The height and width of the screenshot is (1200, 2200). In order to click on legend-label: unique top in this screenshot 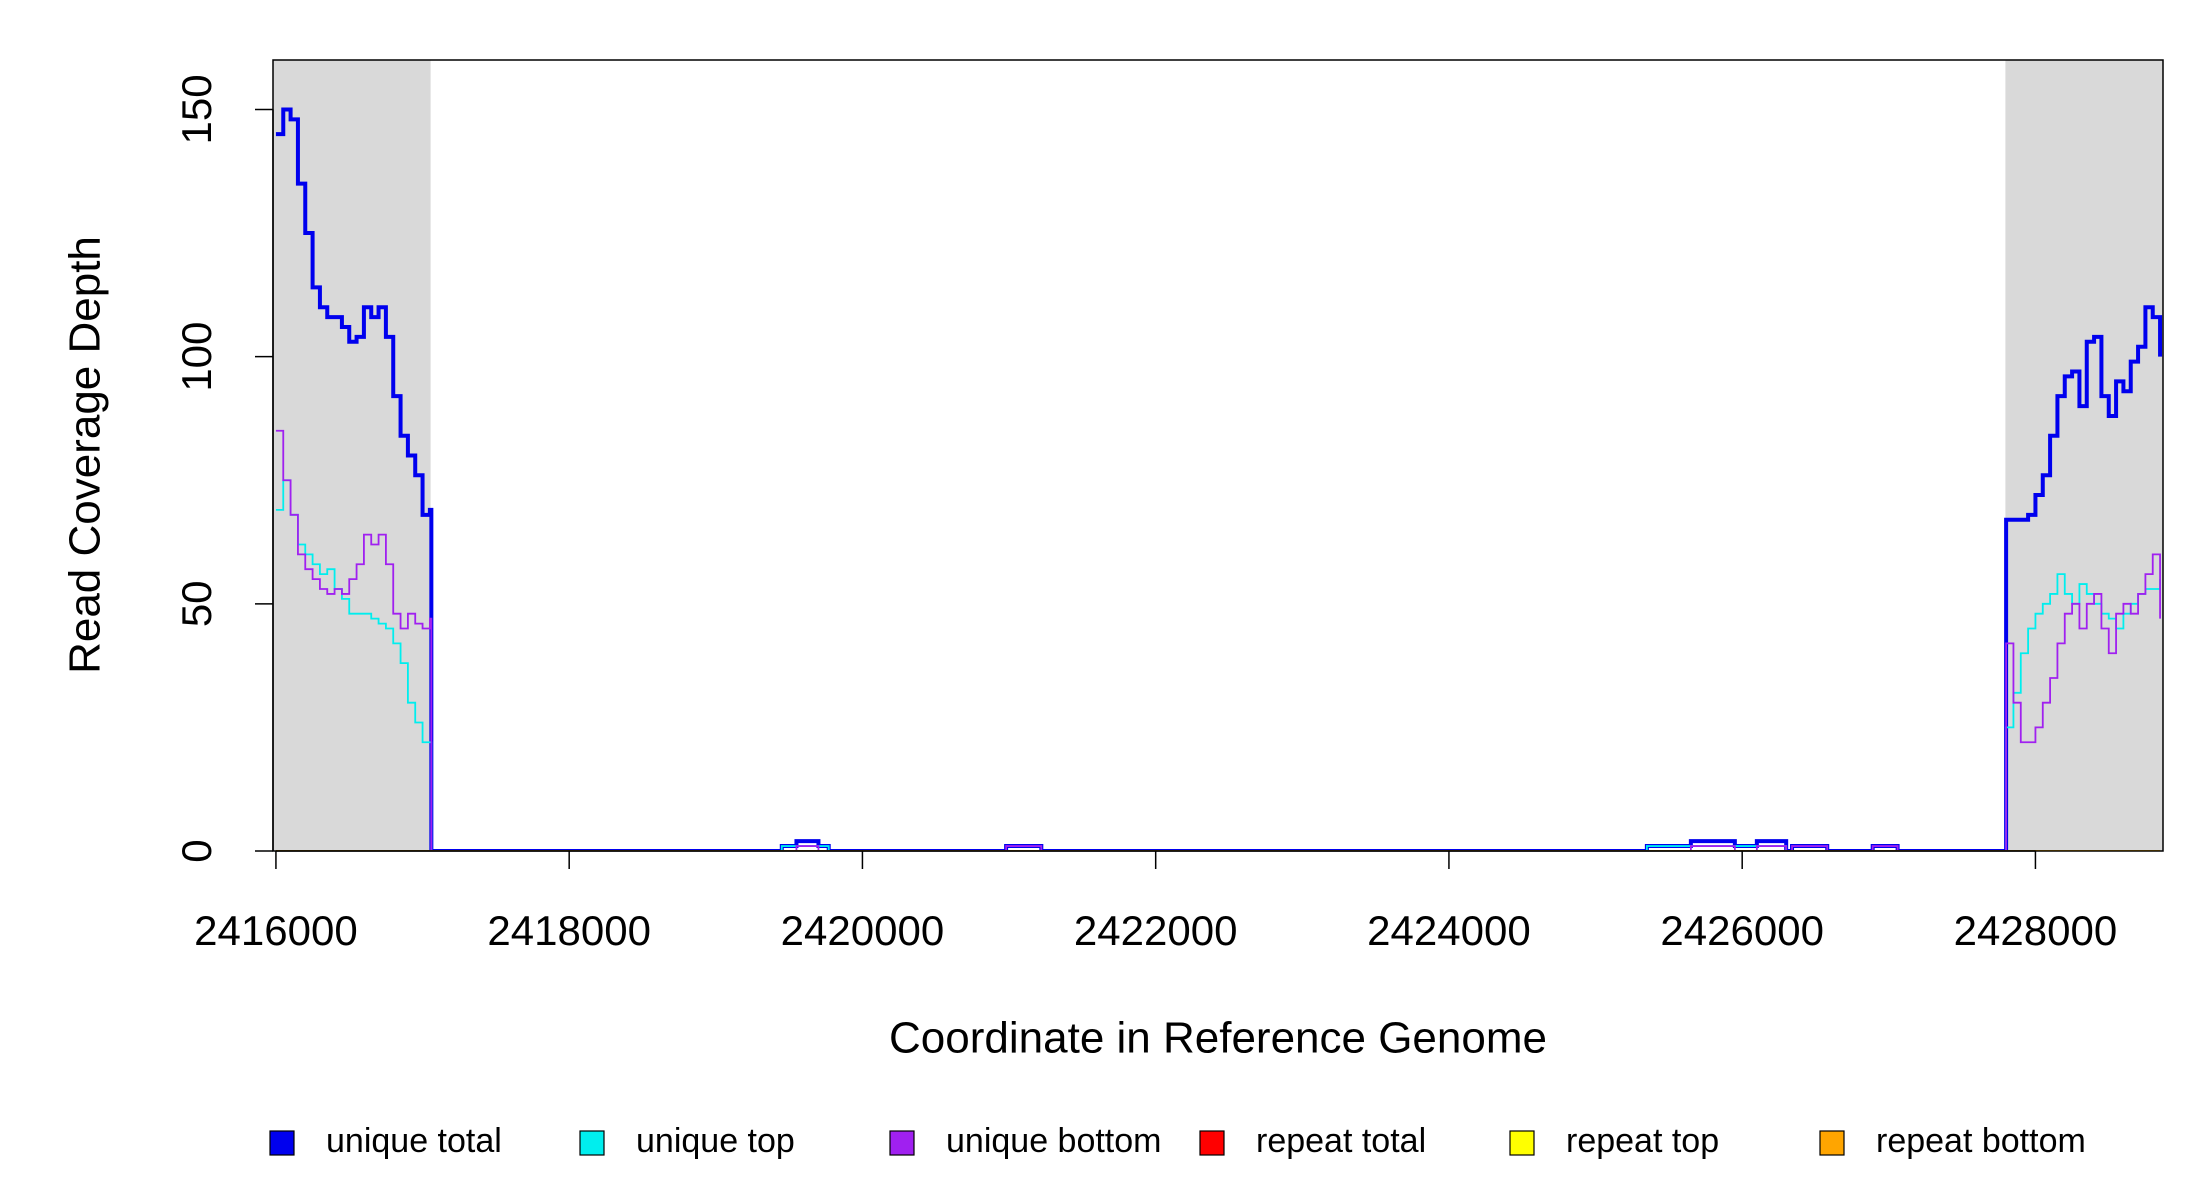, I will do `click(715, 1141)`.